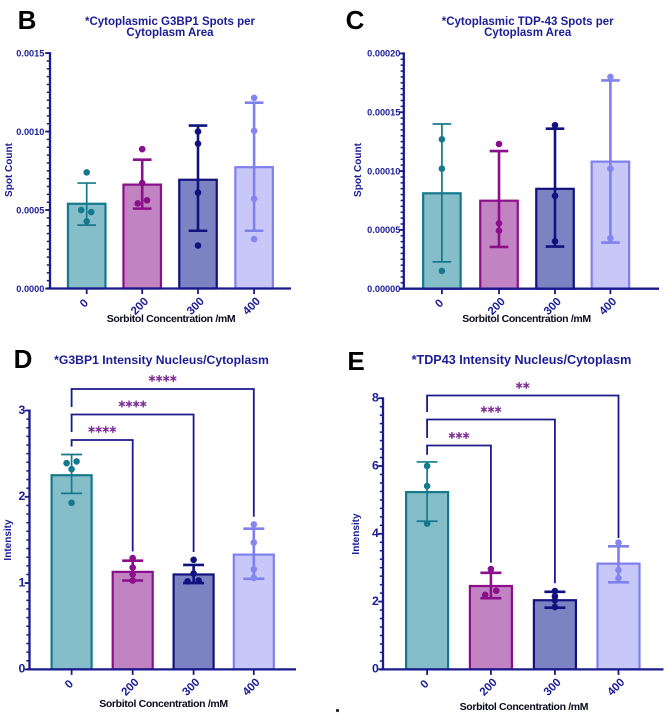  Describe the element at coordinates (21, 582) in the screenshot. I see `svg-text: 1` at that location.